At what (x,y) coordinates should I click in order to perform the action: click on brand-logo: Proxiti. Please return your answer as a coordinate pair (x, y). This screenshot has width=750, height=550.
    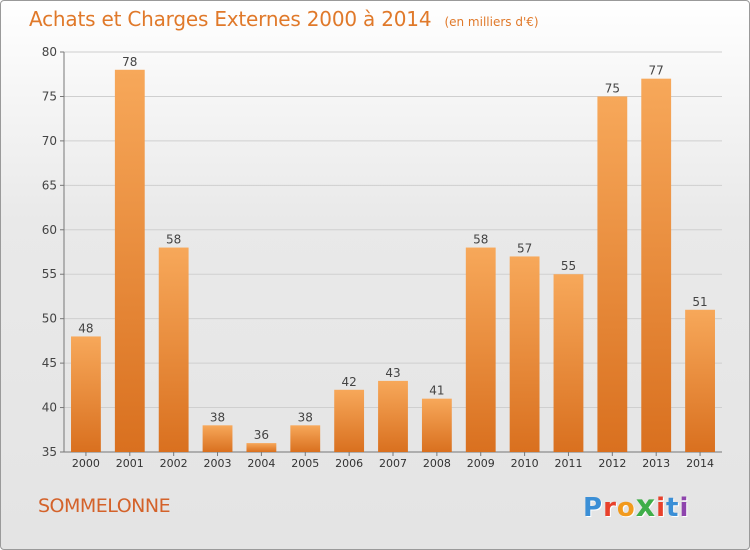
    Looking at the image, I should click on (636, 506).